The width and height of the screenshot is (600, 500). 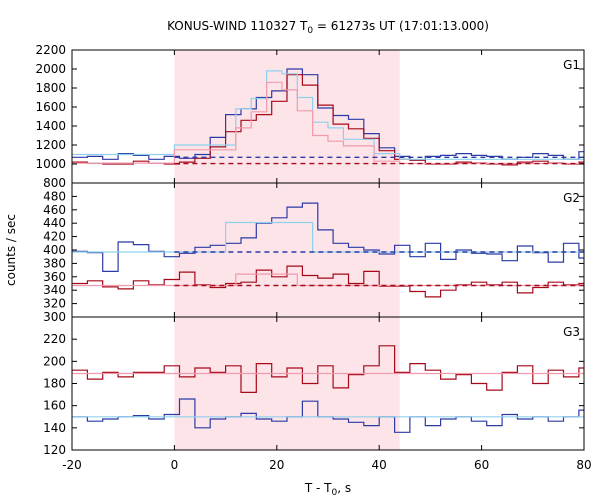 What do you see at coordinates (54, 317) in the screenshot?
I see `y-tick-label: 300` at bounding box center [54, 317].